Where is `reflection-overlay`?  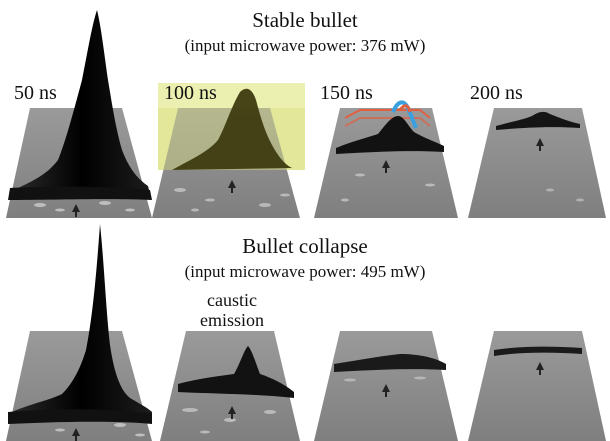
reflection-overlay is located at coordinates (387, 114).